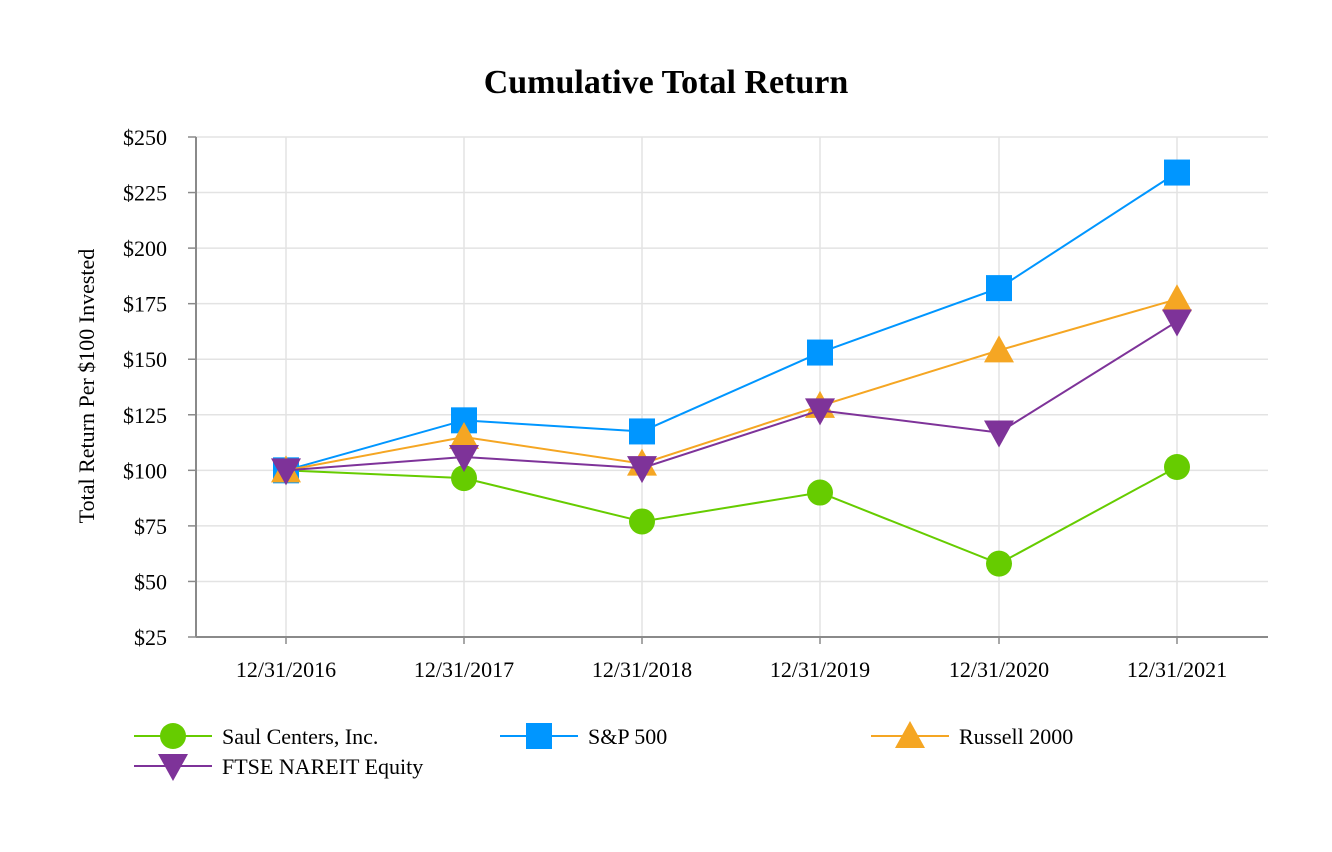  Describe the element at coordinates (627, 736) in the screenshot. I see `legend-label: S&P 500` at that location.